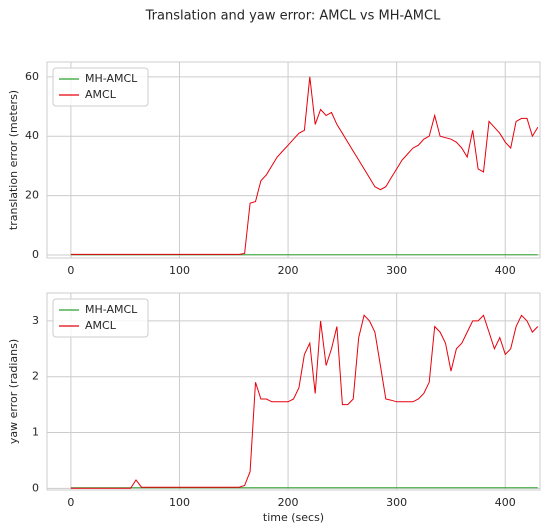 Image resolution: width=555 pixels, height=526 pixels. Describe the element at coordinates (35, 432) in the screenshot. I see `y-tick-label: 1` at that location.